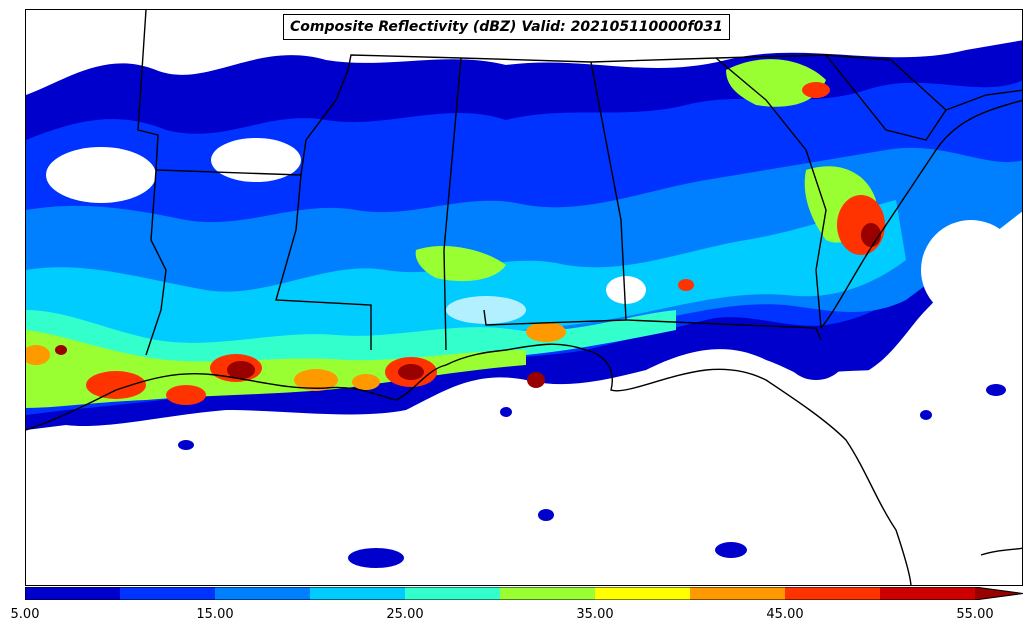  I want to click on colorbar-tick-label: 15.00, so click(215, 614).